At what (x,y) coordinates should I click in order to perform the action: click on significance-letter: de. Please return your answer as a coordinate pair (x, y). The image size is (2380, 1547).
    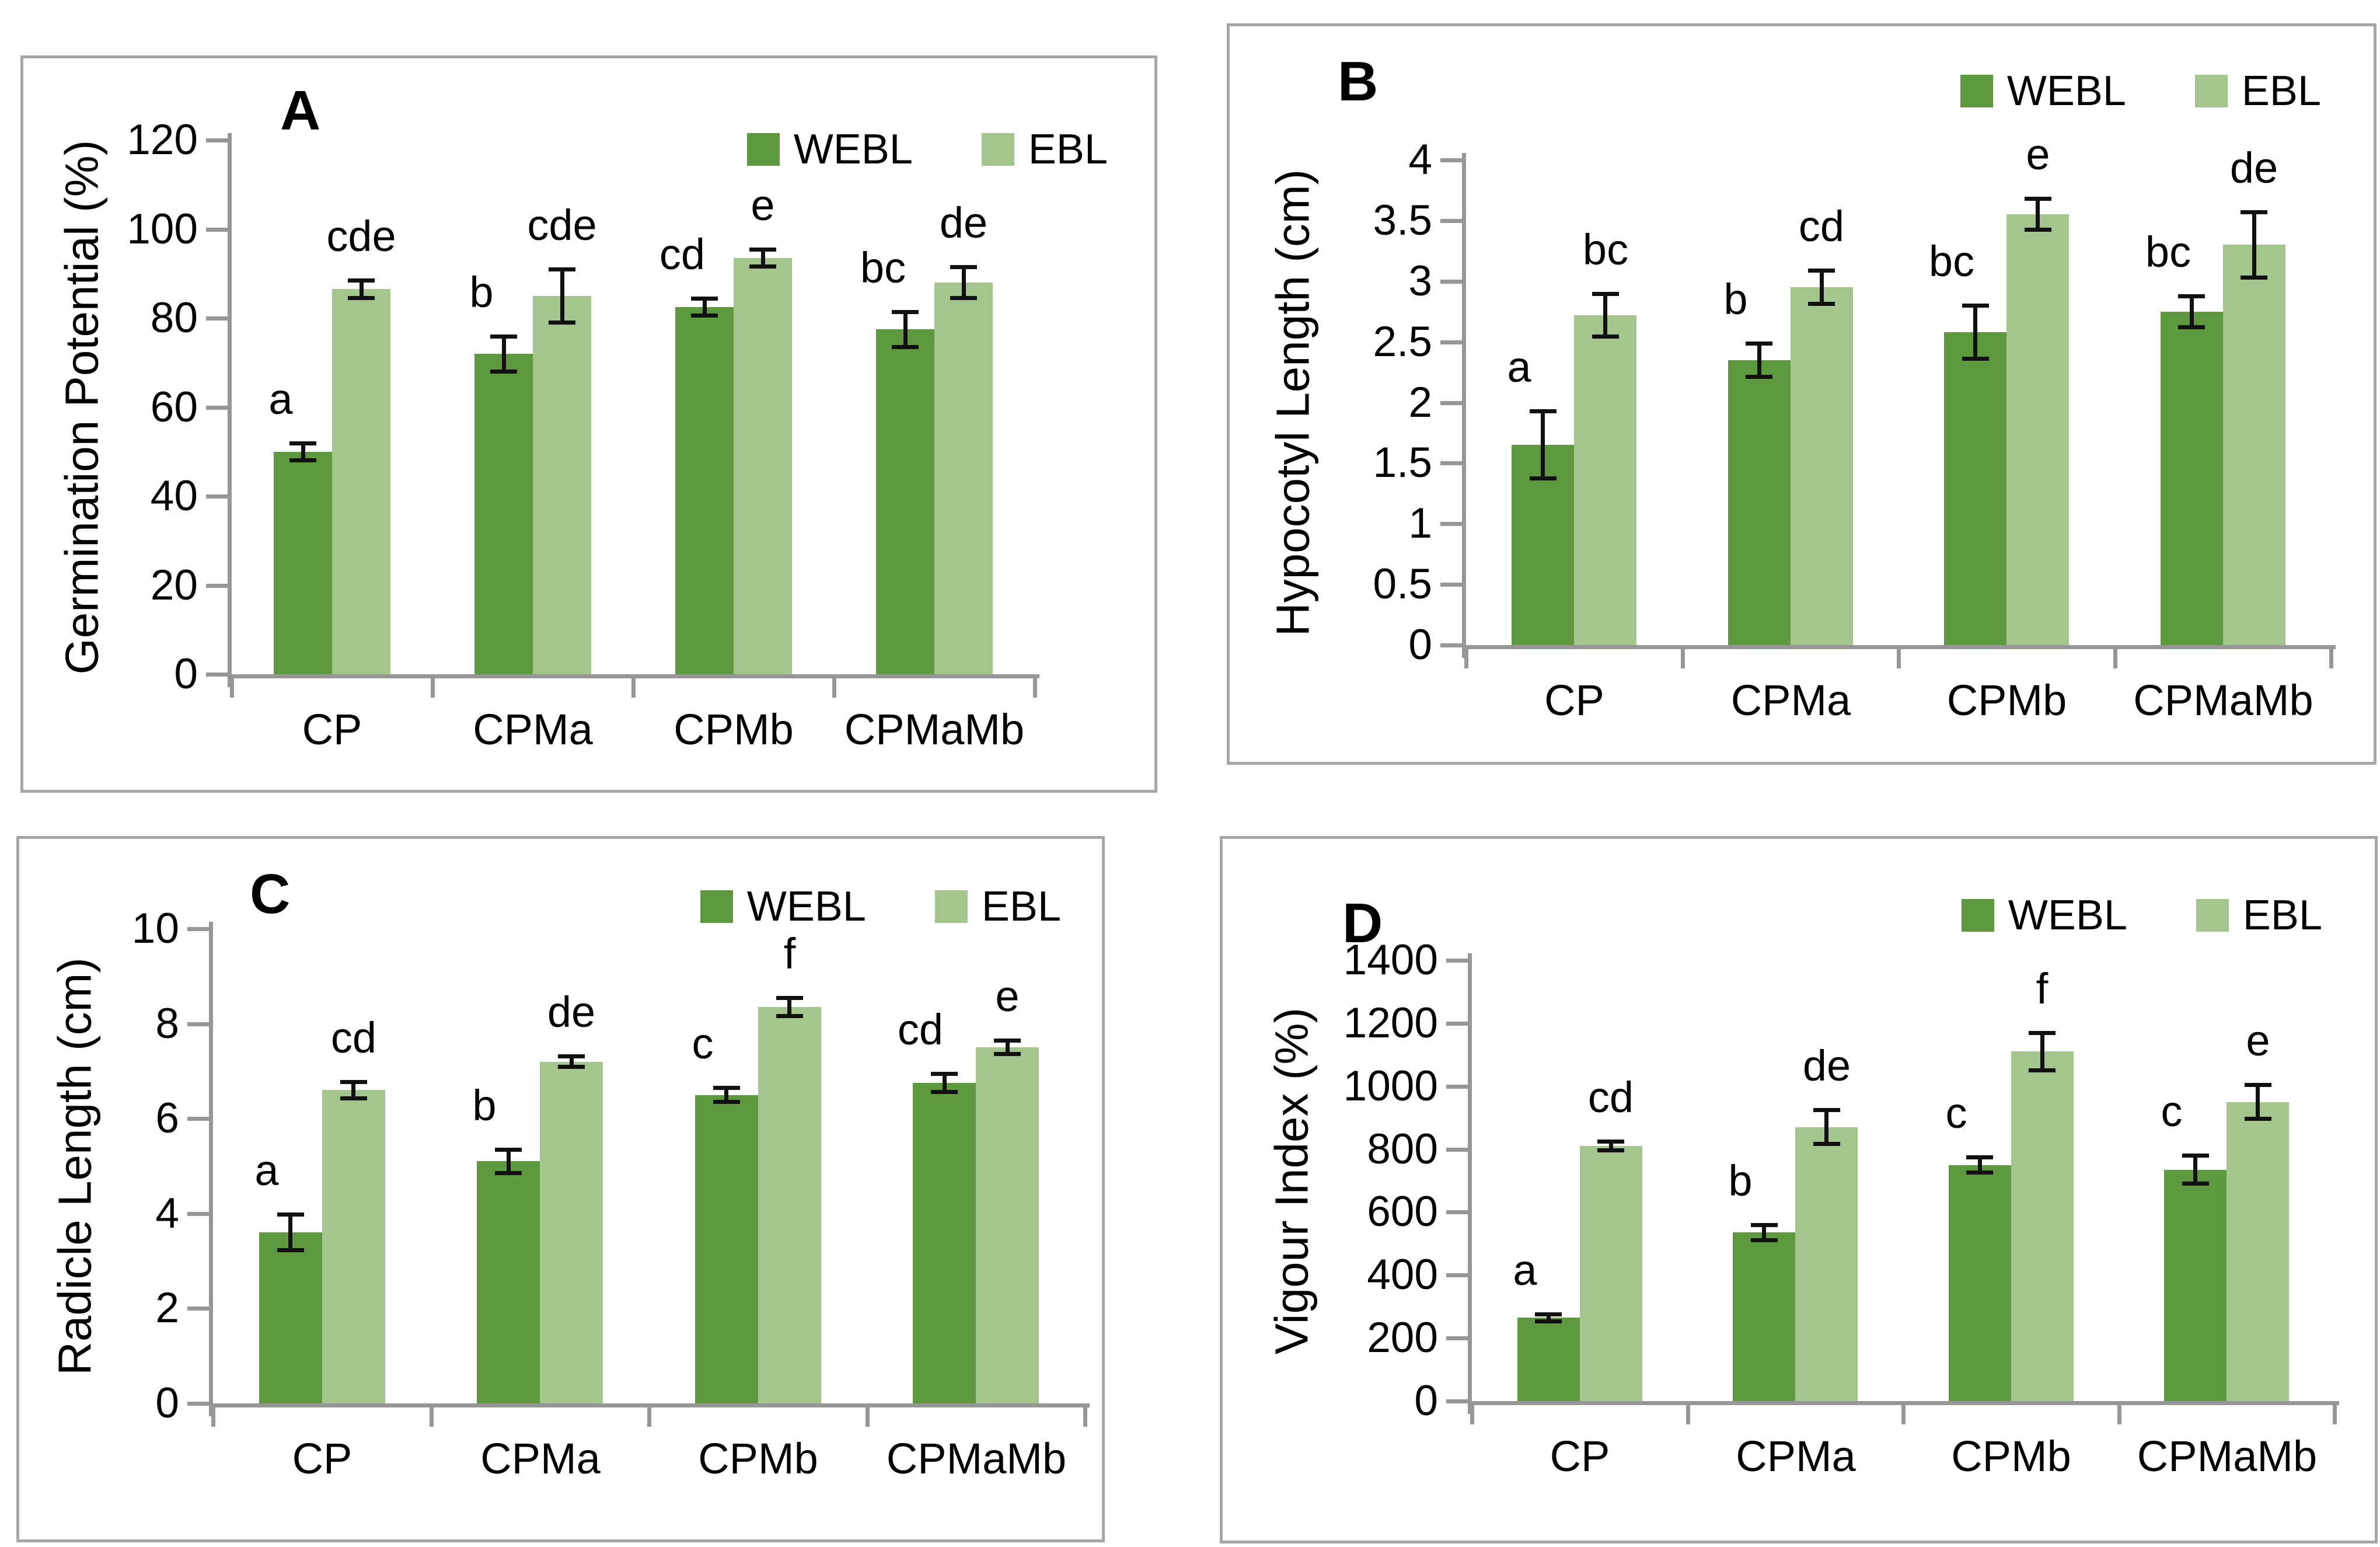
    Looking at the image, I should click on (963, 222).